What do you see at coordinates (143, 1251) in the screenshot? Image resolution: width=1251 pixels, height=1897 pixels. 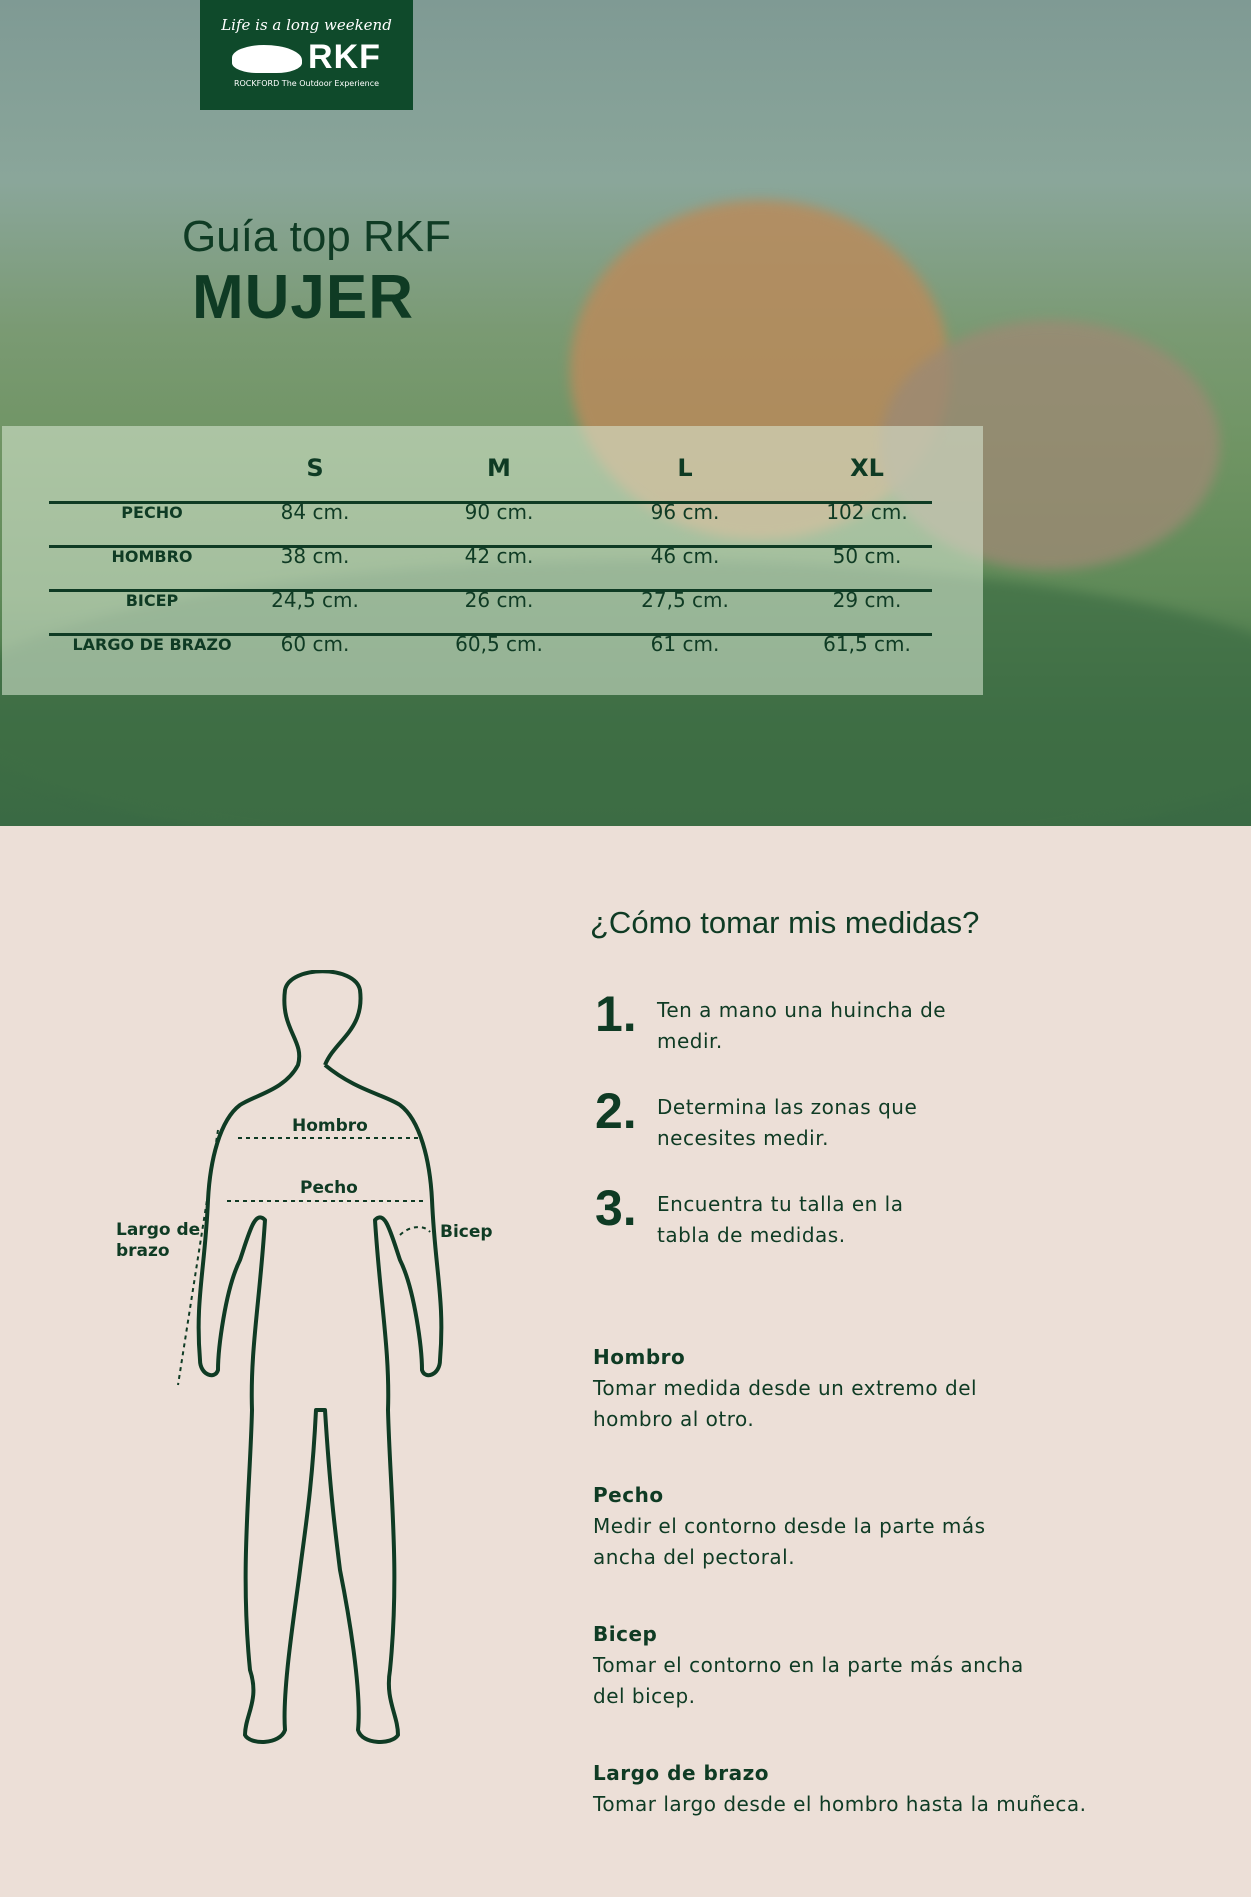 I see `largo-label-2: brazo` at bounding box center [143, 1251].